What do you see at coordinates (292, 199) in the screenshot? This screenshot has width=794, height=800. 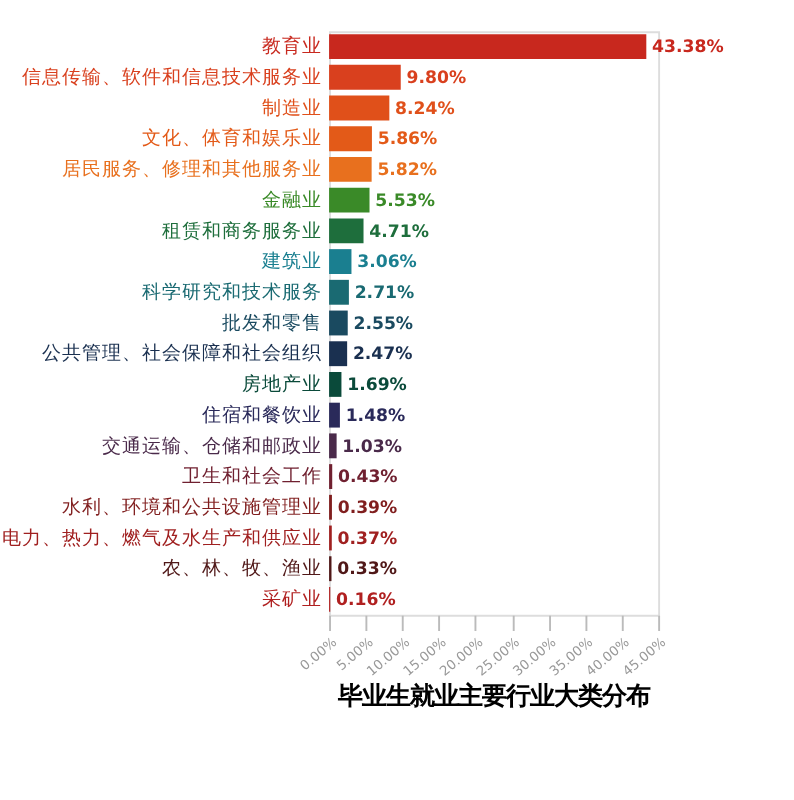 I see `y-tick-label: 金融业` at bounding box center [292, 199].